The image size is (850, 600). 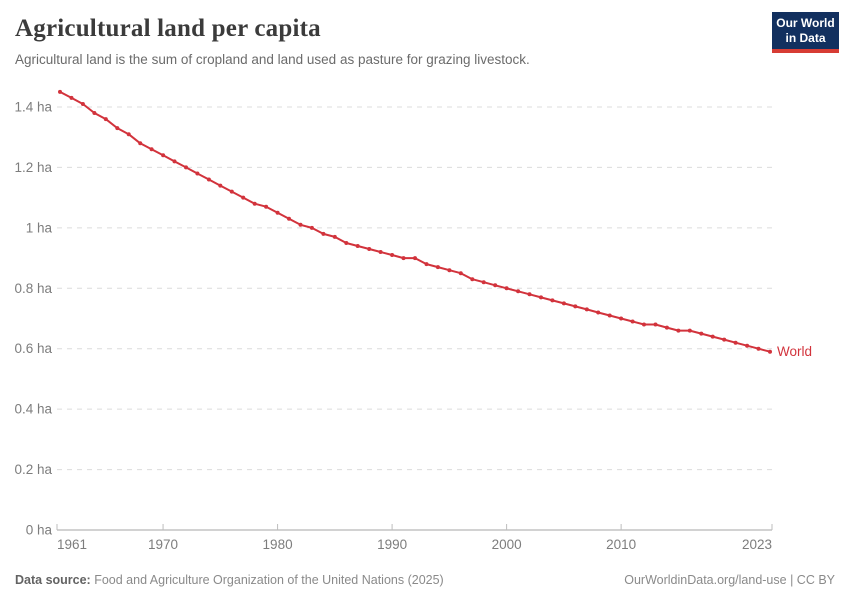 I want to click on x-tick-label: 2000, so click(x=507, y=544).